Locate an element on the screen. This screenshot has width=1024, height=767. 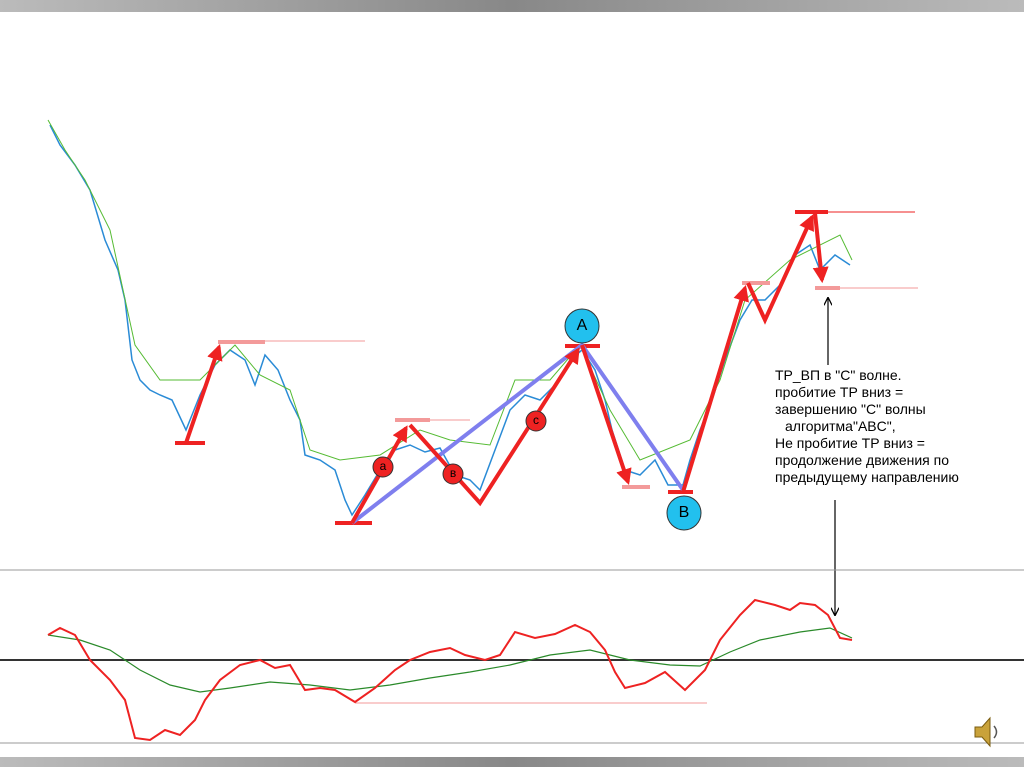
speaker-icon is located at coordinates (986, 732).